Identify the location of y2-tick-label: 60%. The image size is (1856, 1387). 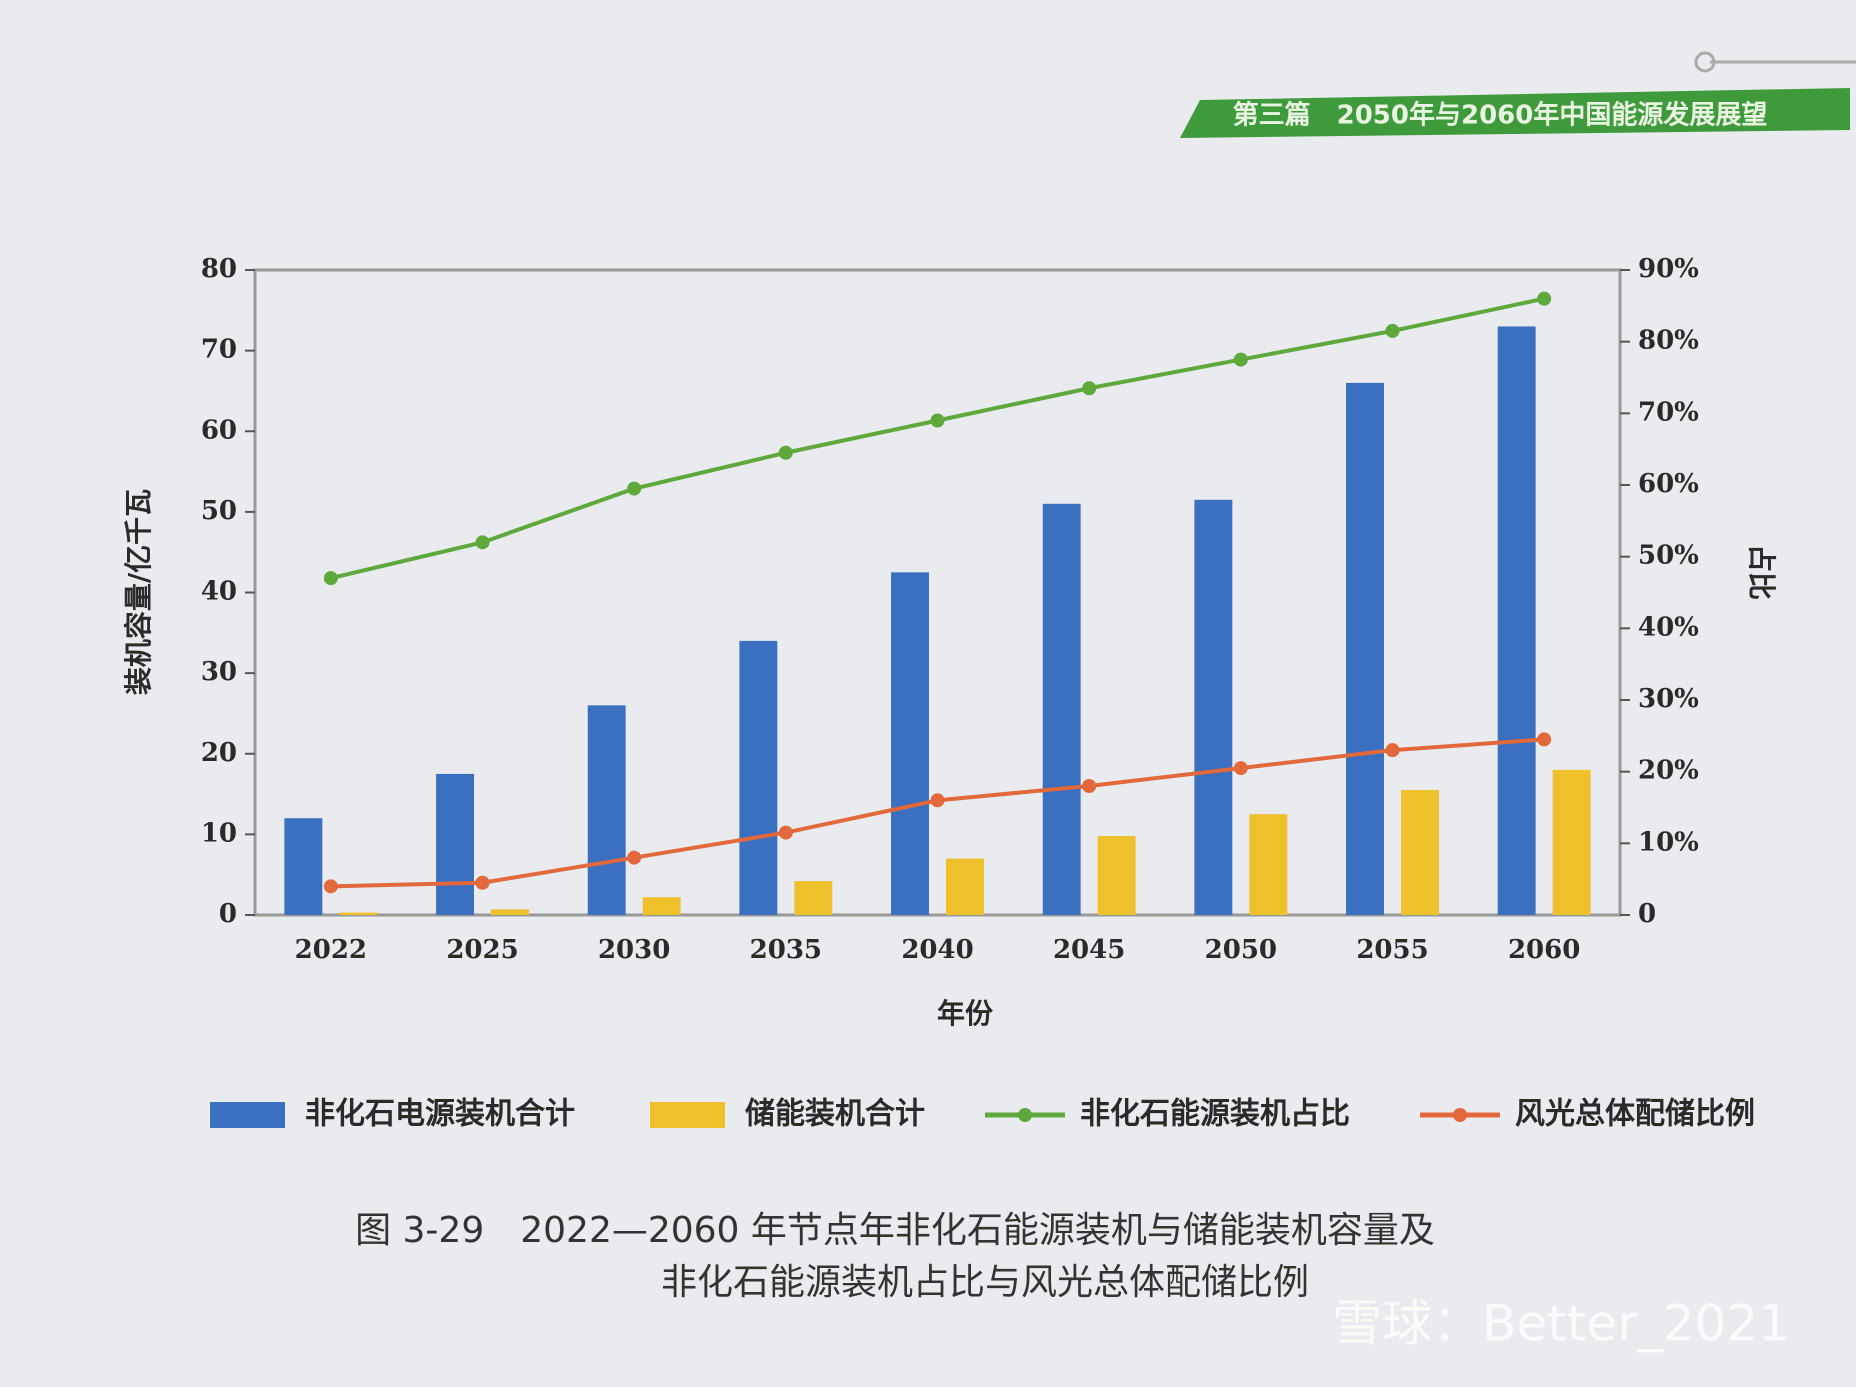
(1668, 484).